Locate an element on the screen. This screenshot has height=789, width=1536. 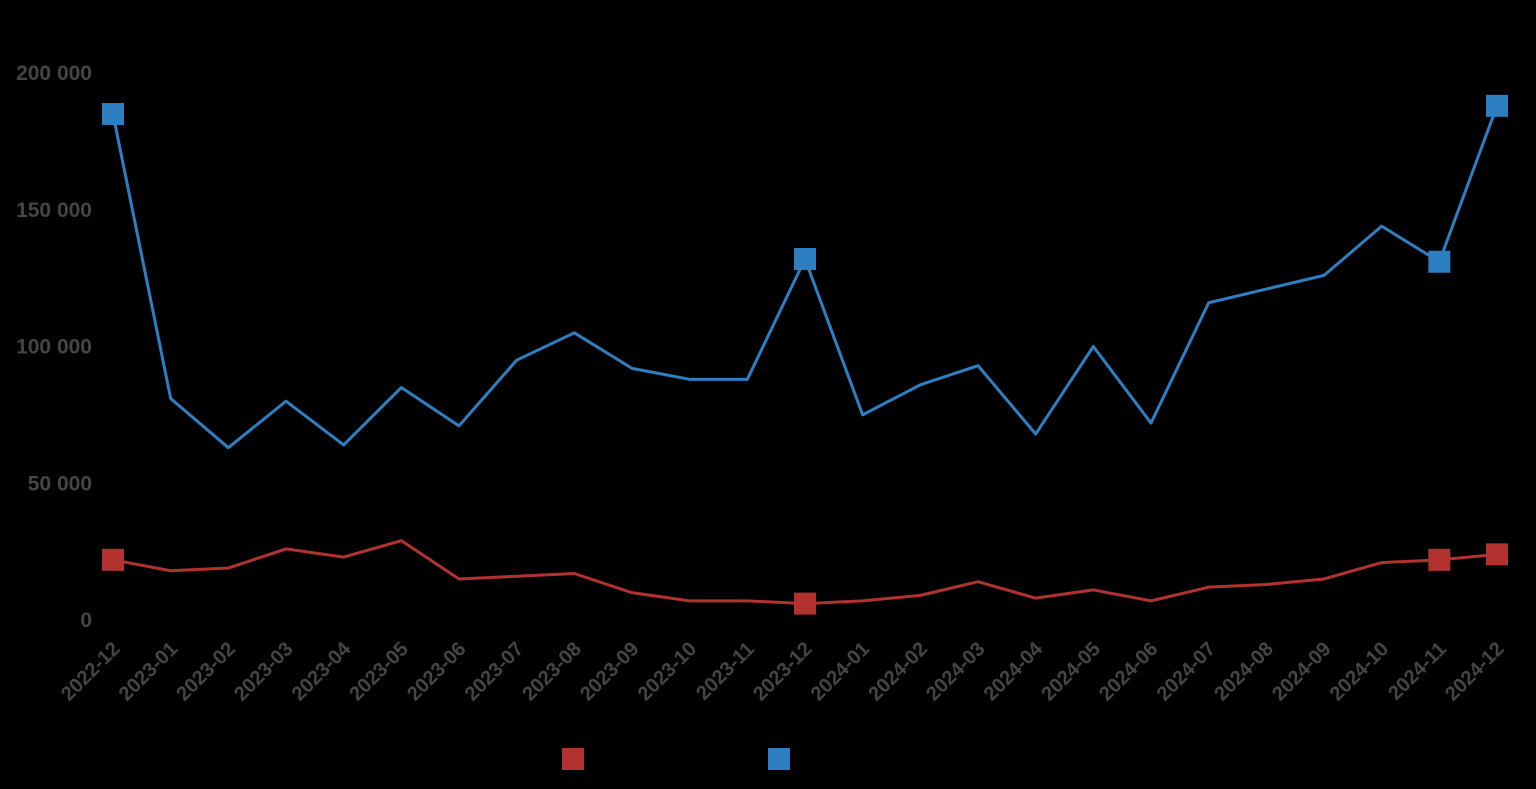
x-axis-tick-label: 2024-03 is located at coordinates (955, 671).